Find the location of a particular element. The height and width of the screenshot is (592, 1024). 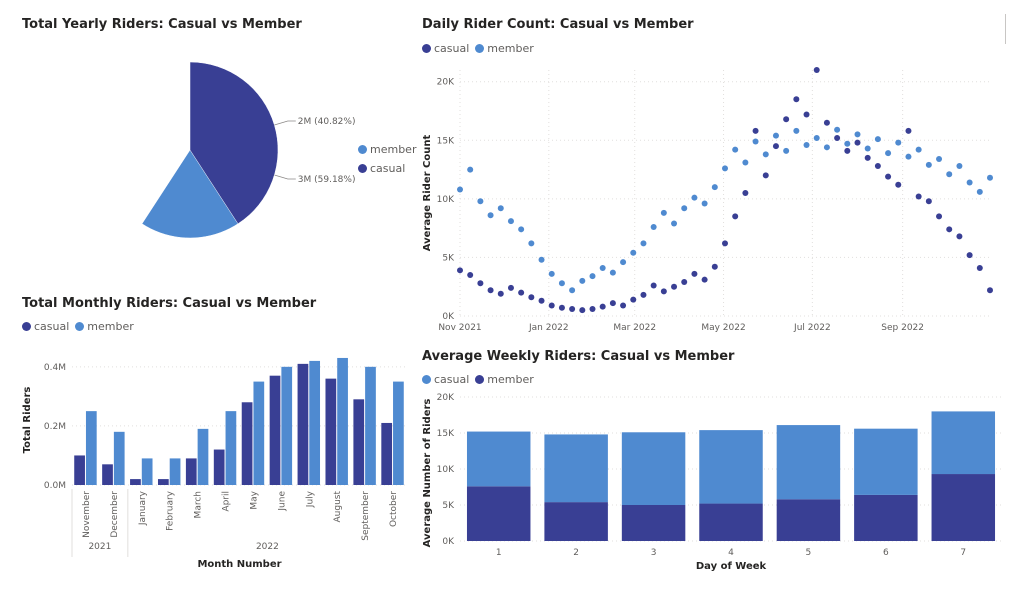

x-tick-label: 5 is located at coordinates (809, 553).